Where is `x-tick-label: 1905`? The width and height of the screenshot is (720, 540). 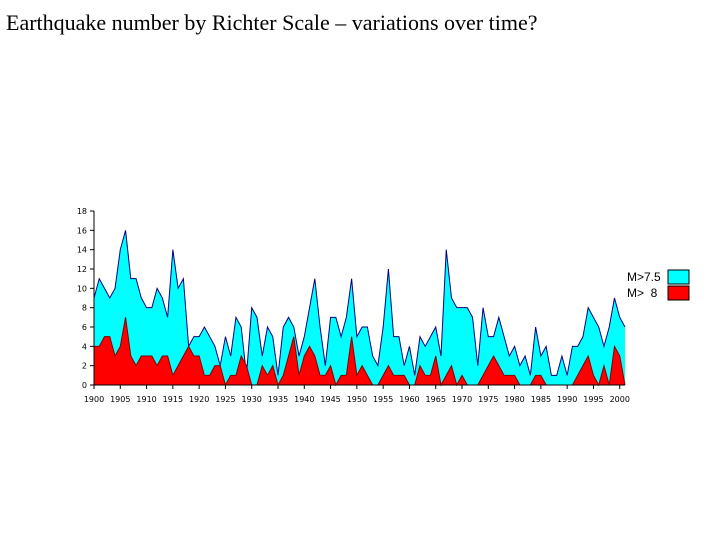 x-tick-label: 1905 is located at coordinates (120, 399).